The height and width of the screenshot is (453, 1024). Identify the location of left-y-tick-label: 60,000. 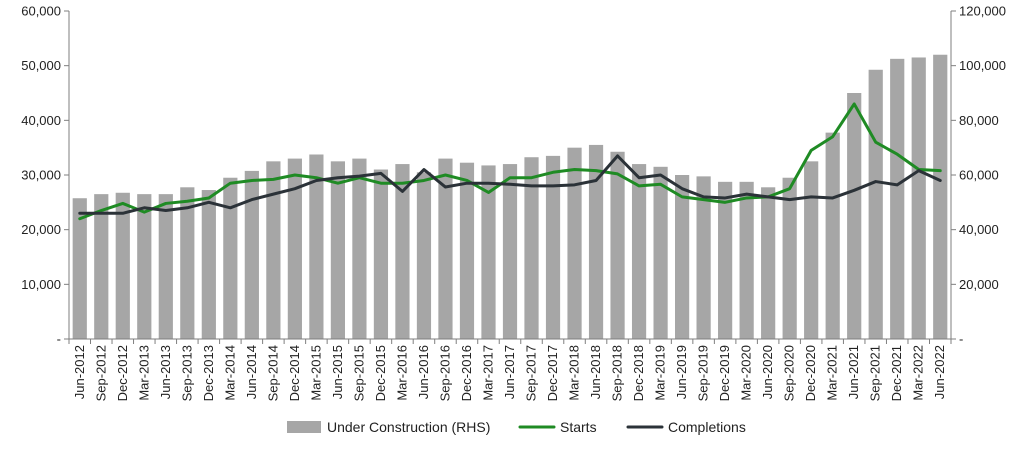
(41, 11).